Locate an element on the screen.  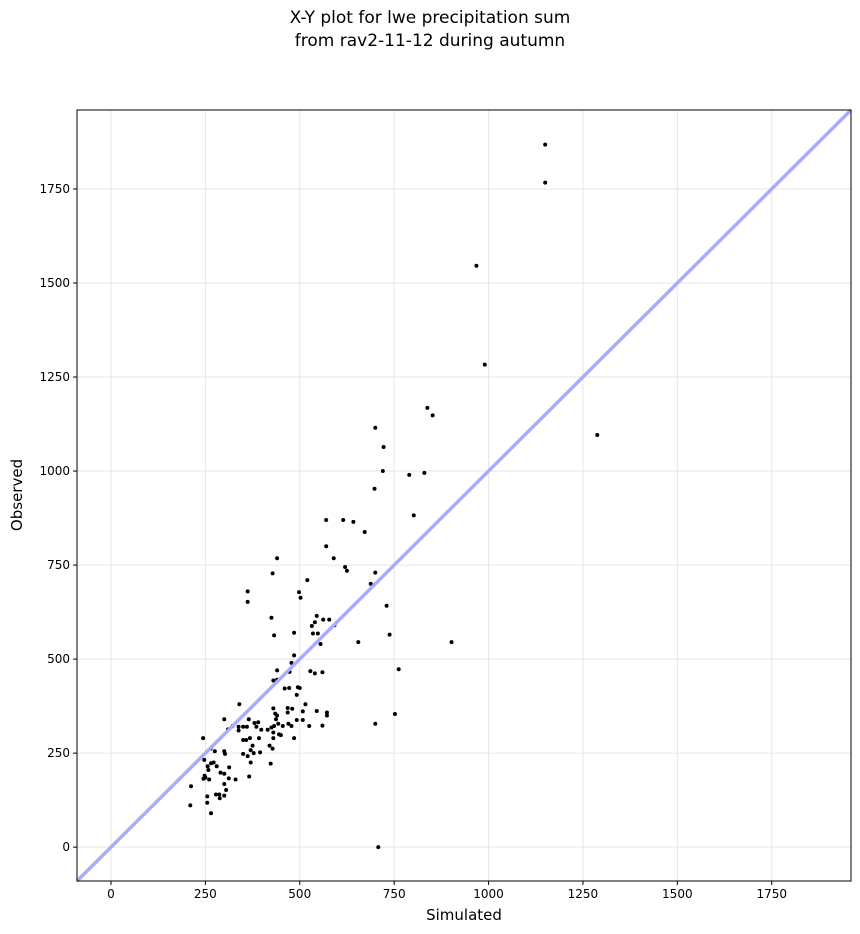
x-tick-label: 250 is located at coordinates (205, 894).